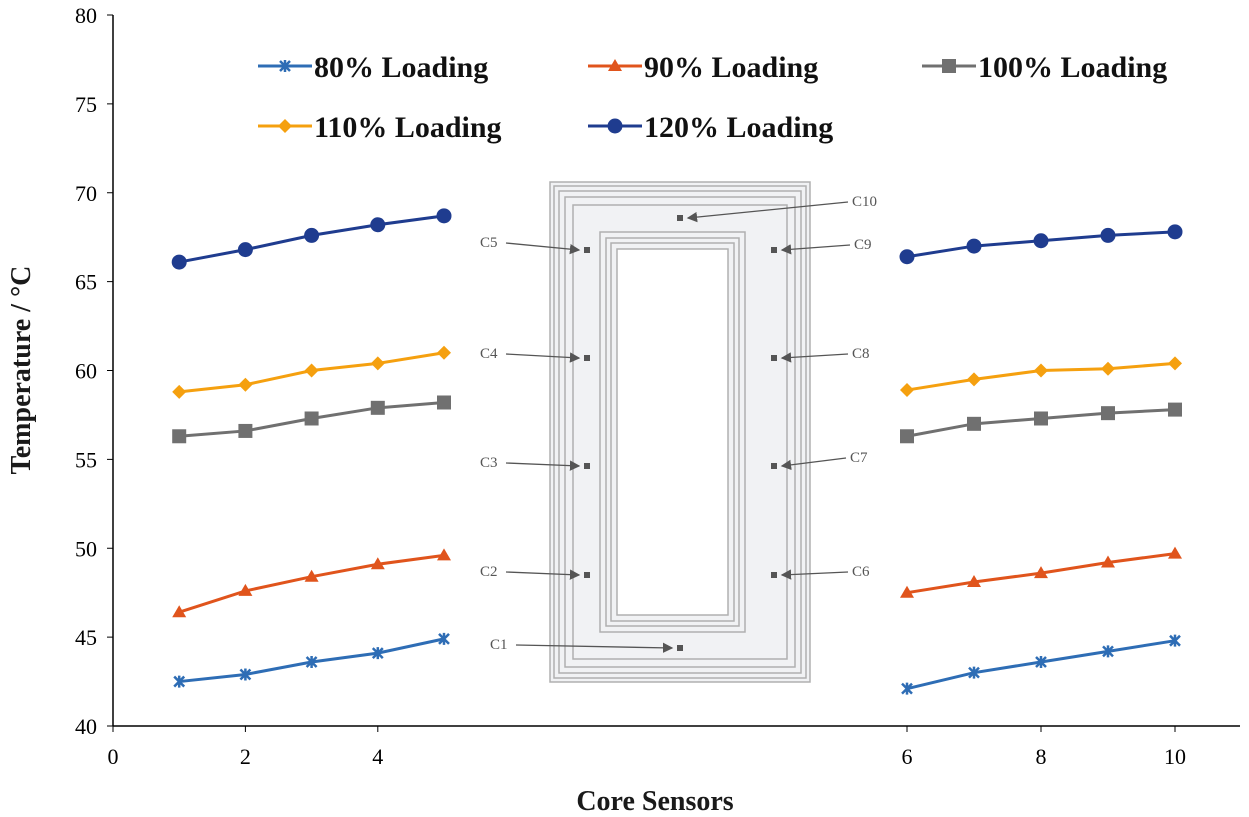 Image resolution: width=1249 pixels, height=817 pixels. I want to click on y-tick-label: 80, so click(86, 15).